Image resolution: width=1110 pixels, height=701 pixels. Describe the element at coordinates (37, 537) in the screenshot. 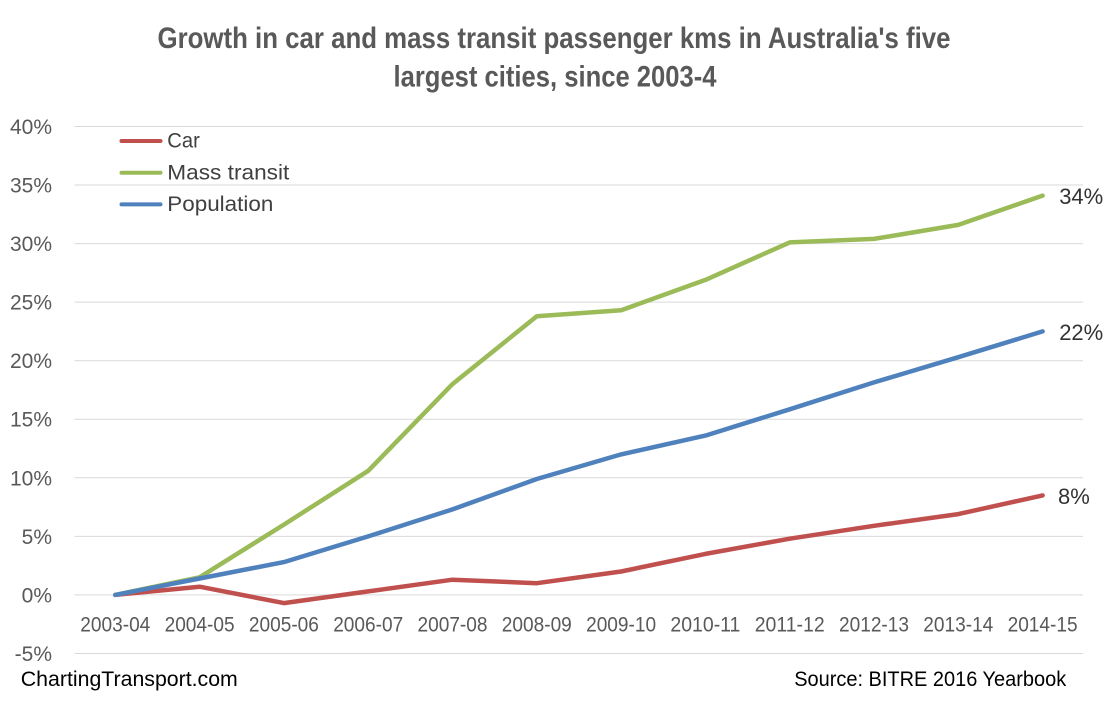

I see `svg-text: 5%` at that location.